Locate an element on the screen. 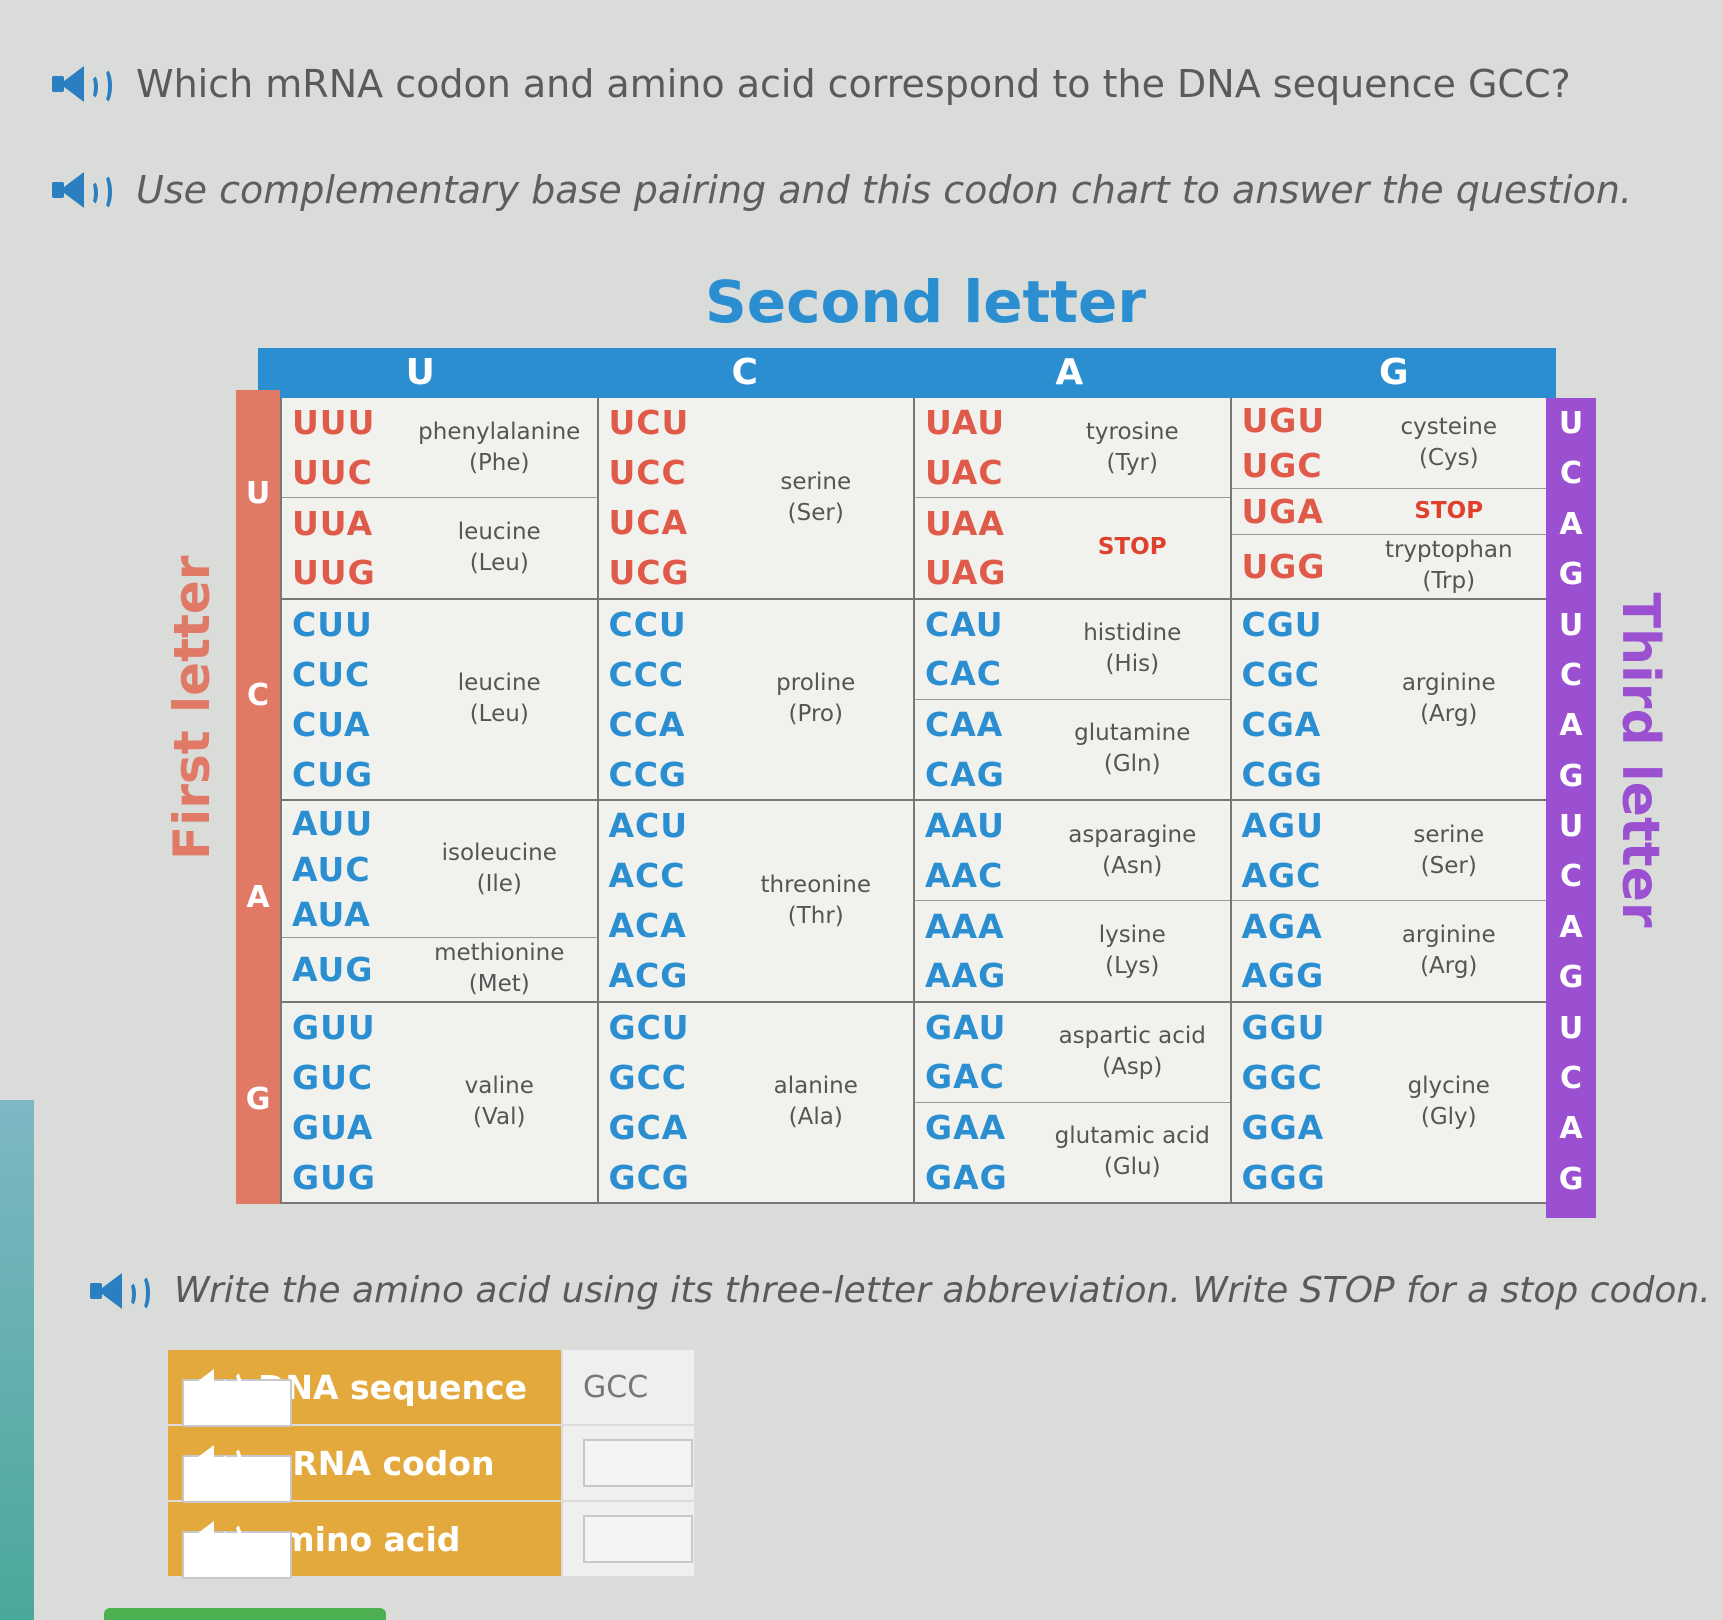 The height and width of the screenshot is (1620, 1722). amino-acid-full: glutamic acid is located at coordinates (1132, 1136).